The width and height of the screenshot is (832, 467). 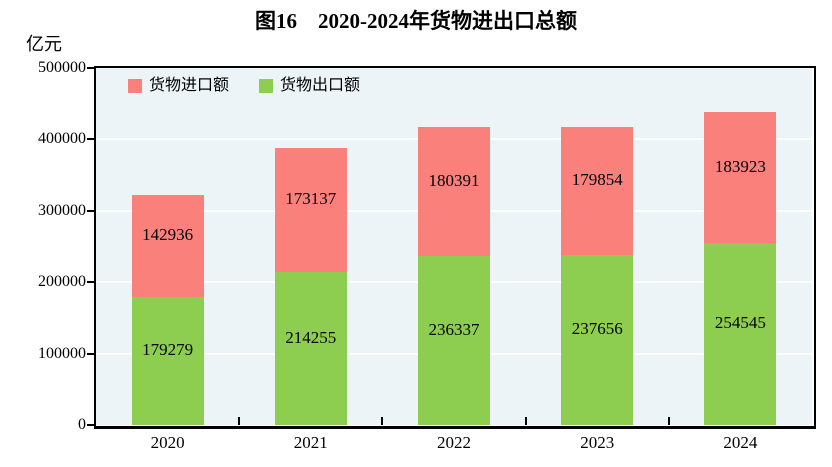 I want to click on y-axis-tick-label: 500000, so click(x=62, y=67).